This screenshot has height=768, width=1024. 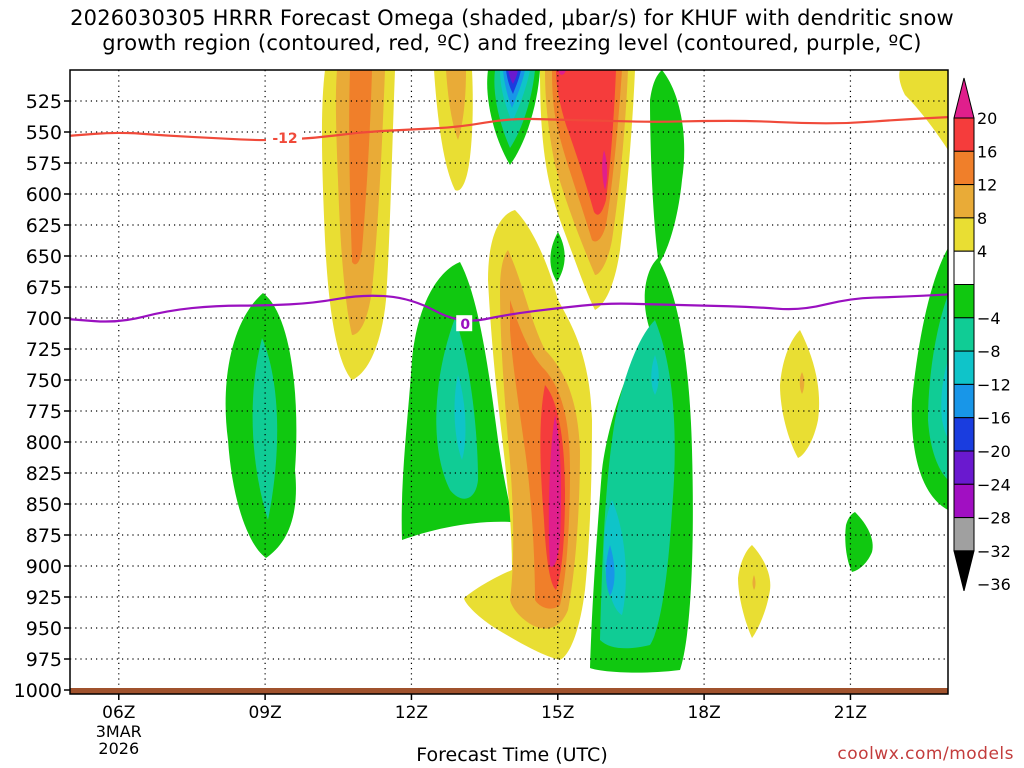 I want to click on colorbar-label: −24, so click(x=994, y=484).